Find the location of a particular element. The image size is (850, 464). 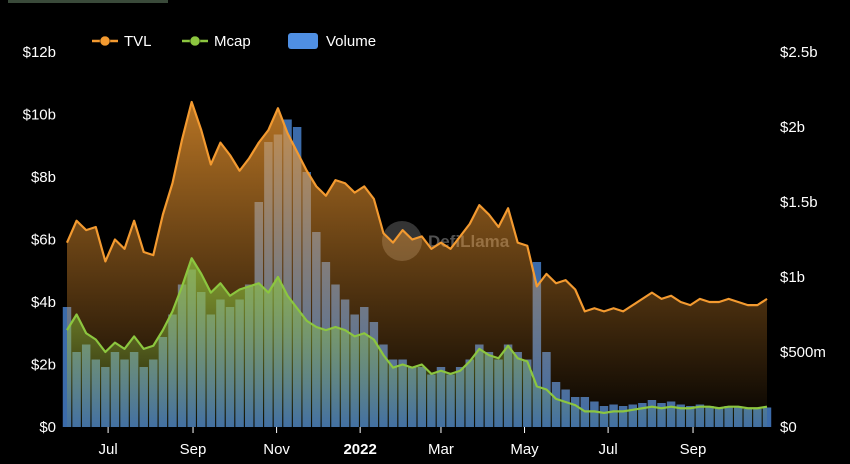

y-right-tick-label: $2.5b is located at coordinates (799, 52).